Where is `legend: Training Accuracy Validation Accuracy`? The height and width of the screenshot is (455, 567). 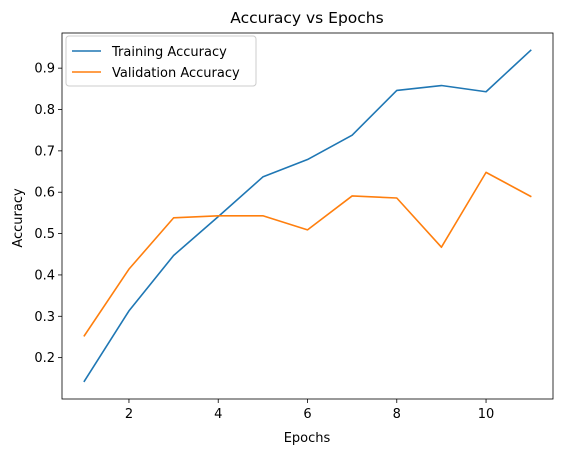 legend: Training Accuracy Validation Accuracy is located at coordinates (161, 61).